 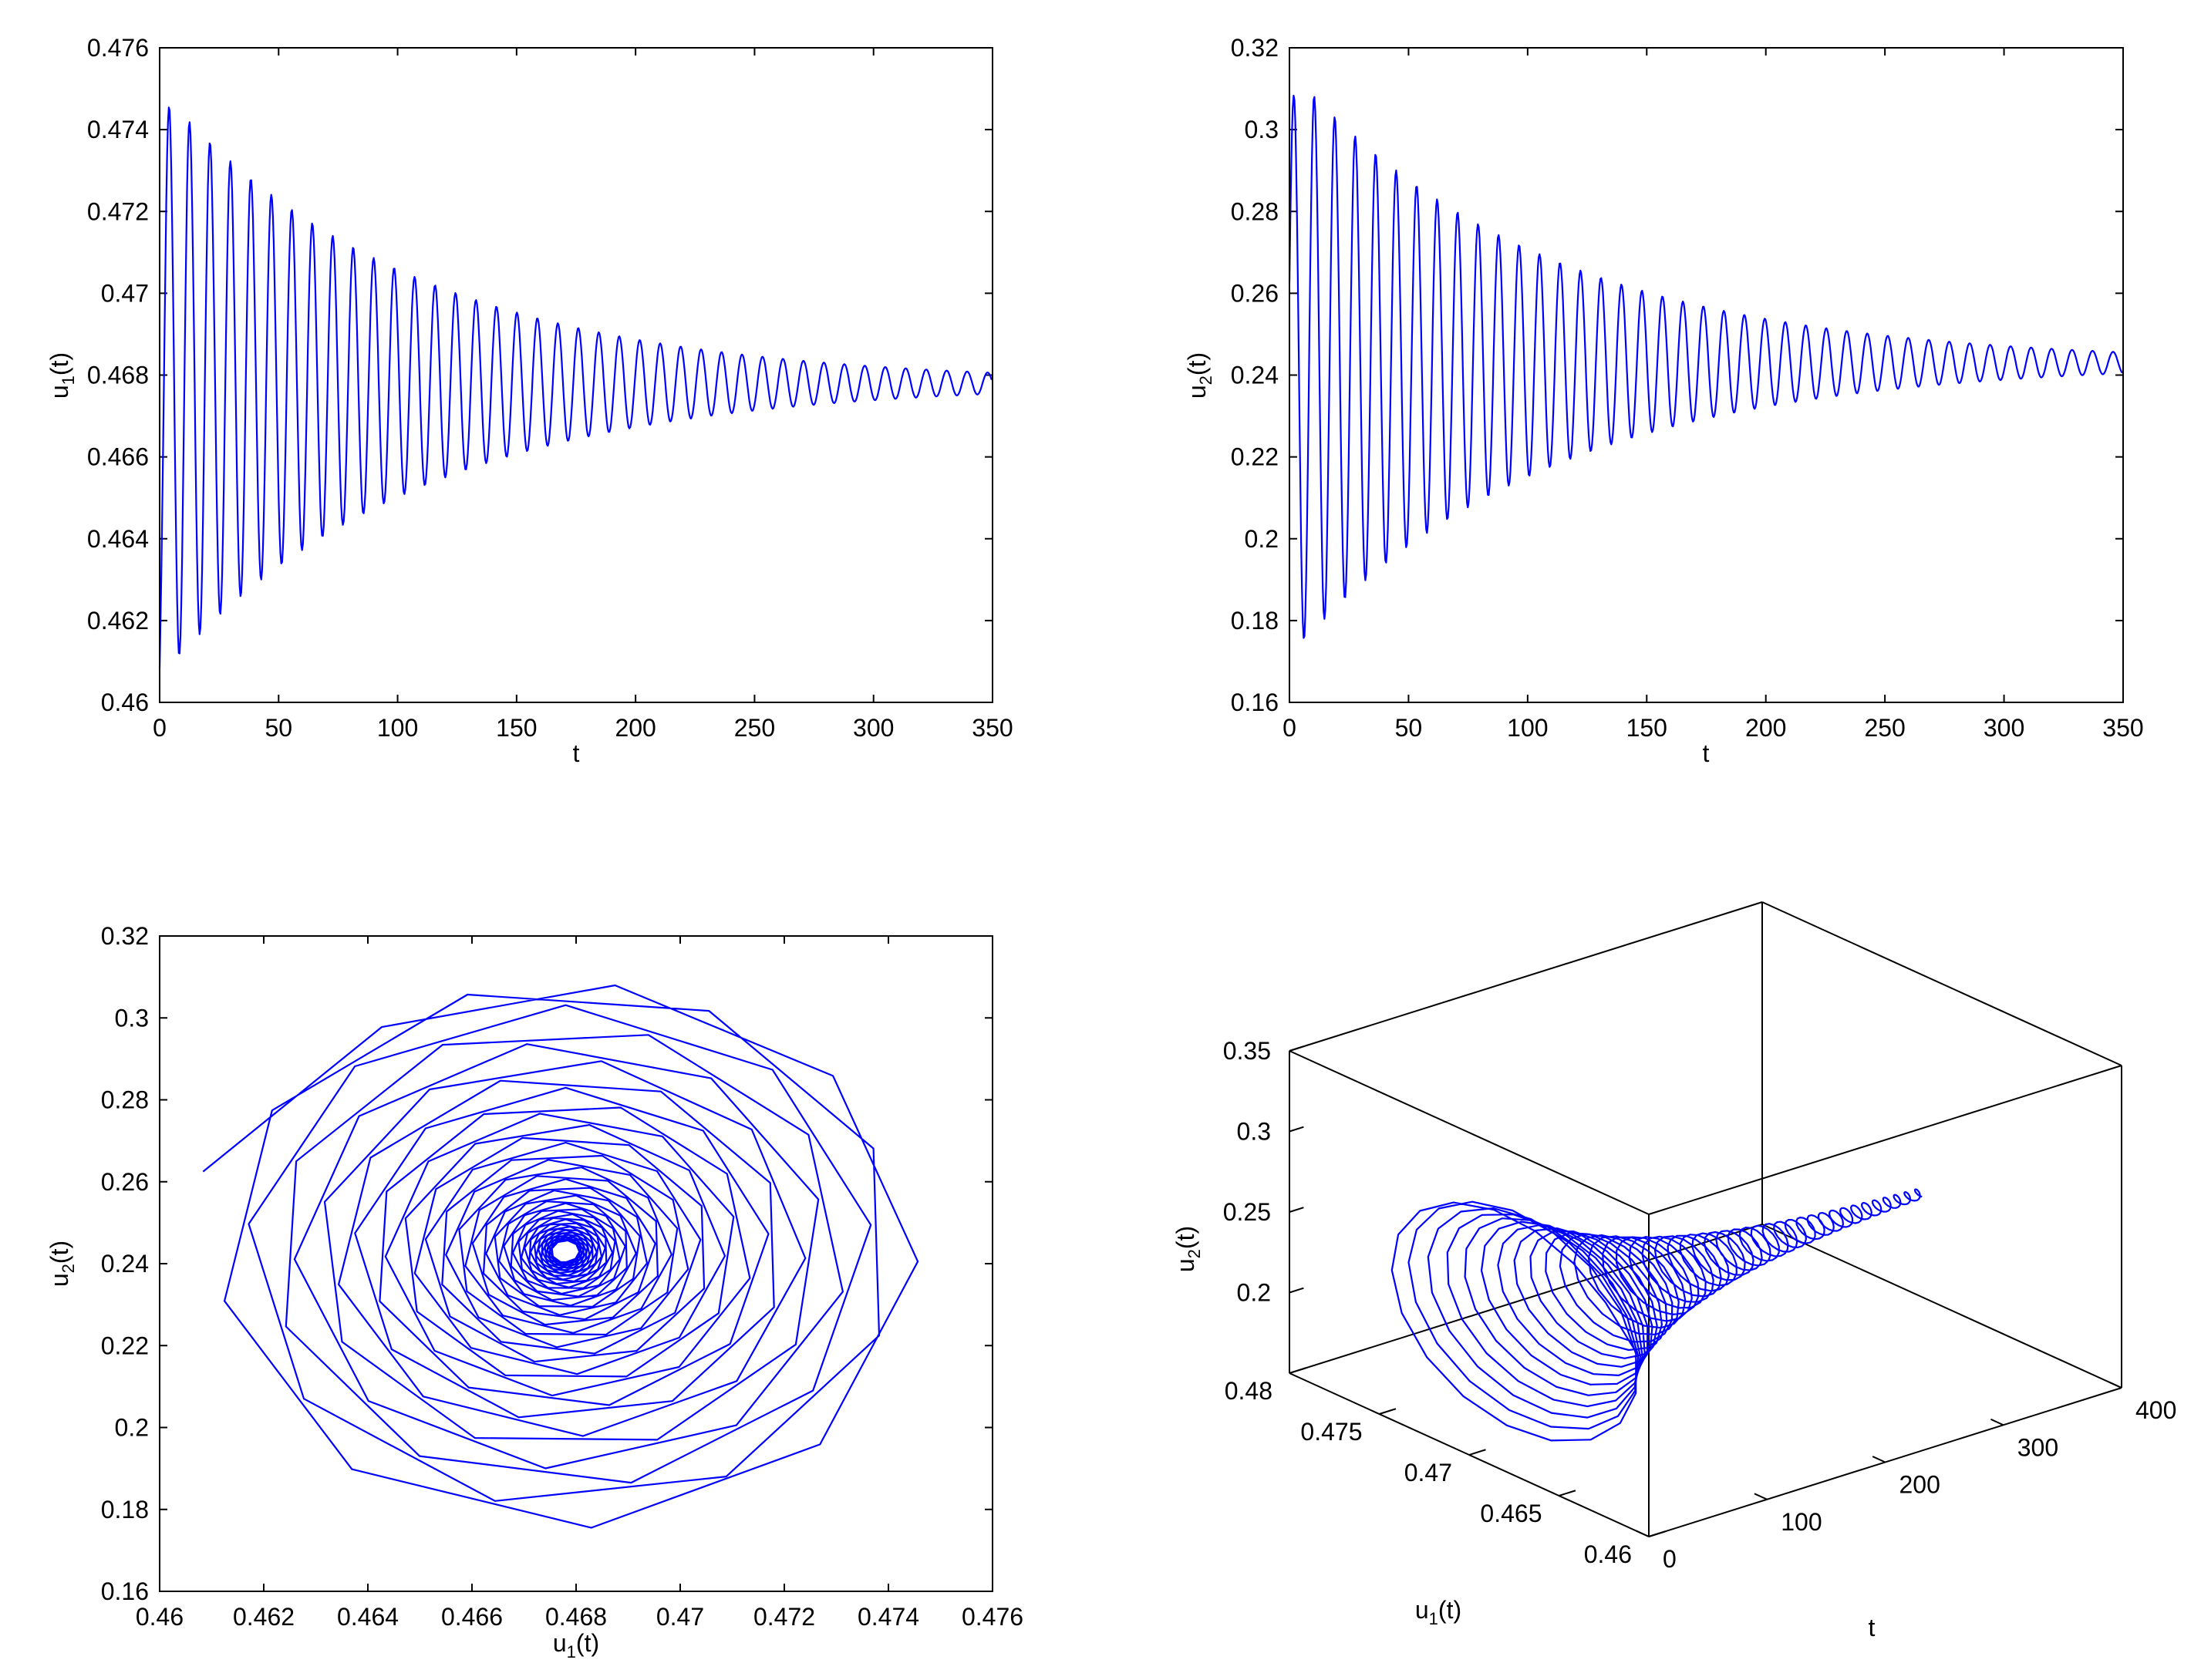 I want to click on p4-series-trajectory, so click(x=1656, y=1315).